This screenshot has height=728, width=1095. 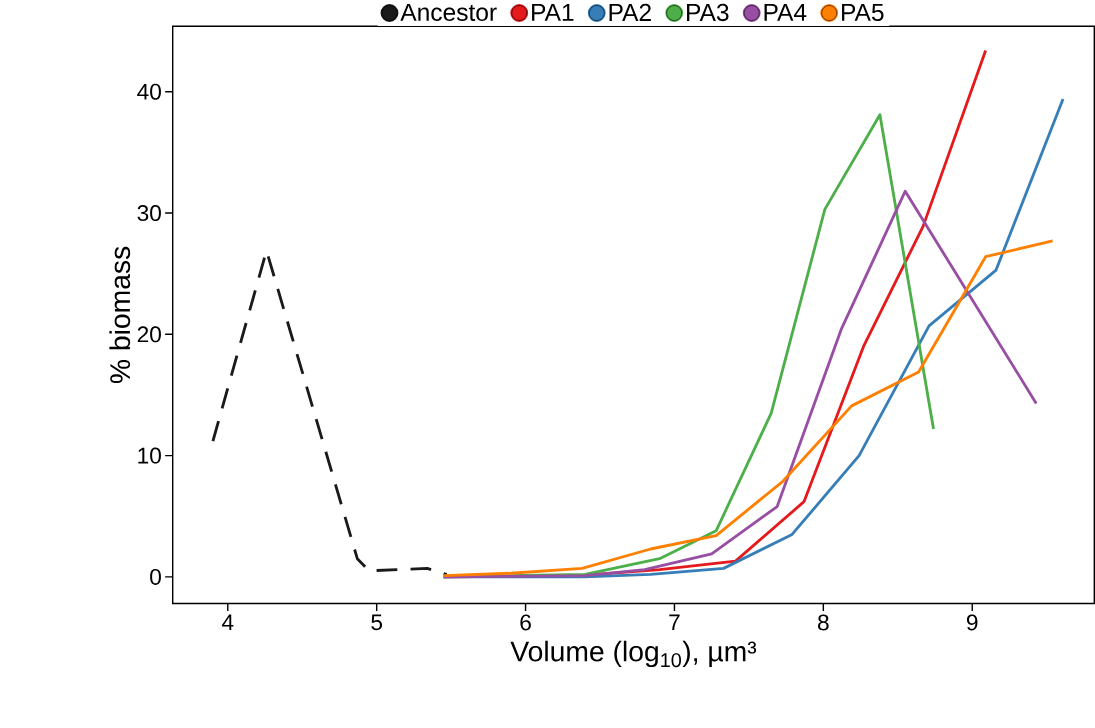 I want to click on x-tick-label: 6, so click(x=525, y=622).